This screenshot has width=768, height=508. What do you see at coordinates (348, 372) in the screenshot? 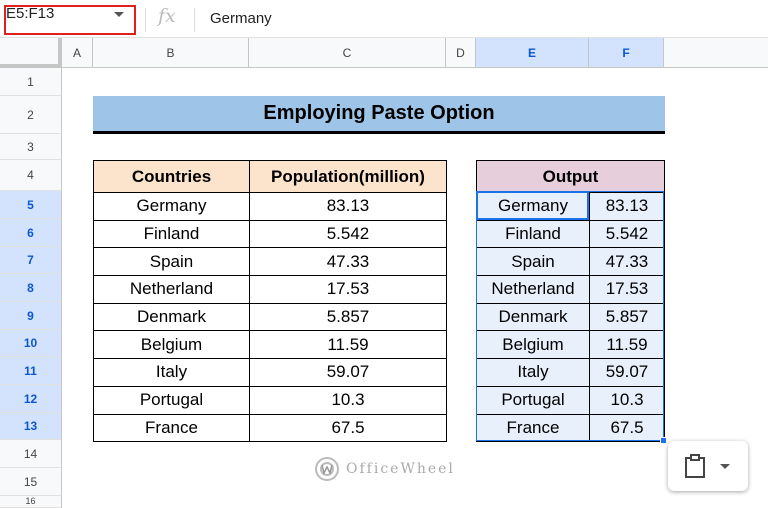
I see `population-cell: 59.07` at bounding box center [348, 372].